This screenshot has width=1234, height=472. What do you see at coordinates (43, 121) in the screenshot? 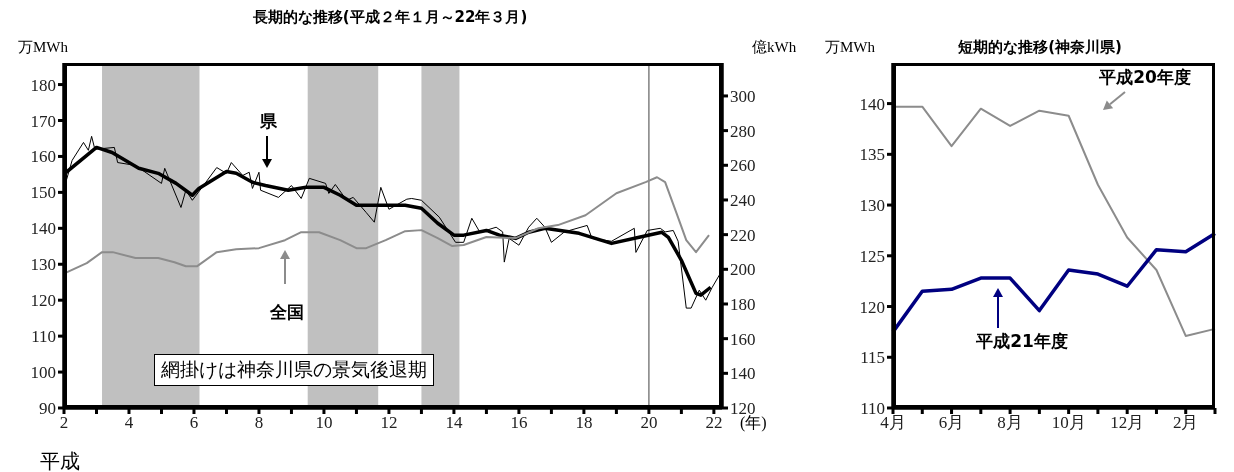
I see `y-tick-label: 170` at bounding box center [43, 121].